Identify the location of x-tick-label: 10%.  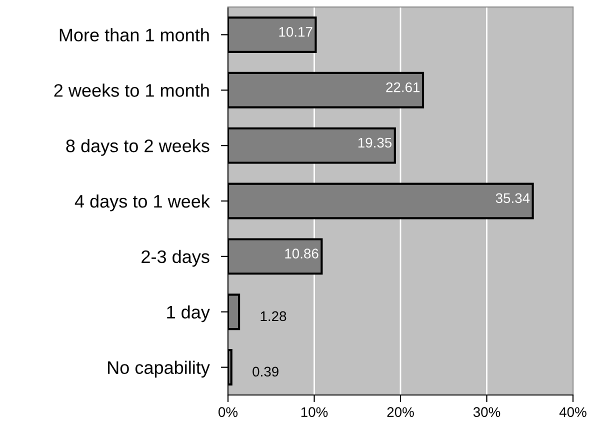
(314, 412).